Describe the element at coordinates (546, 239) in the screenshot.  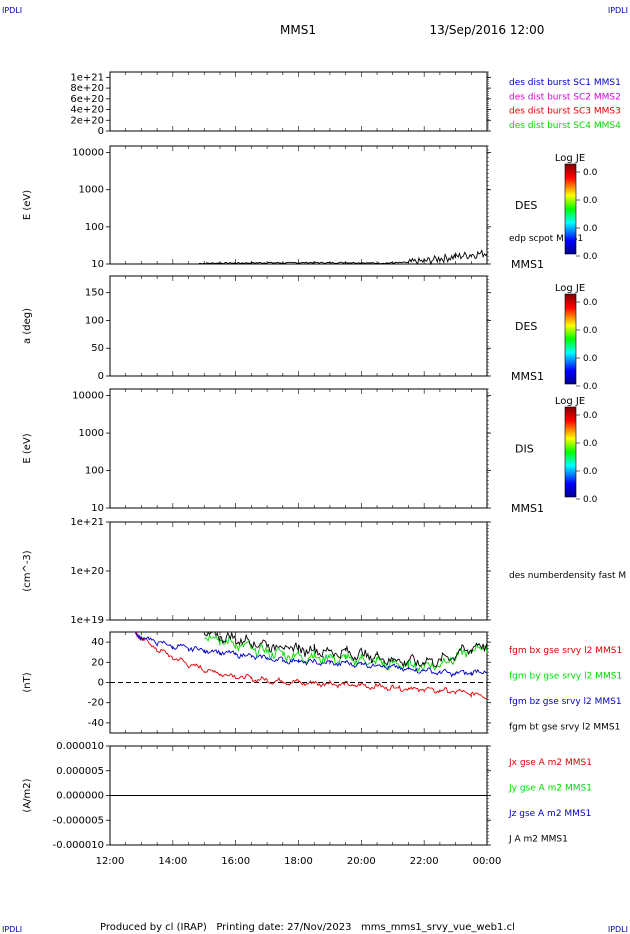
I see `legend-entry: edp scpot MMS1` at that location.